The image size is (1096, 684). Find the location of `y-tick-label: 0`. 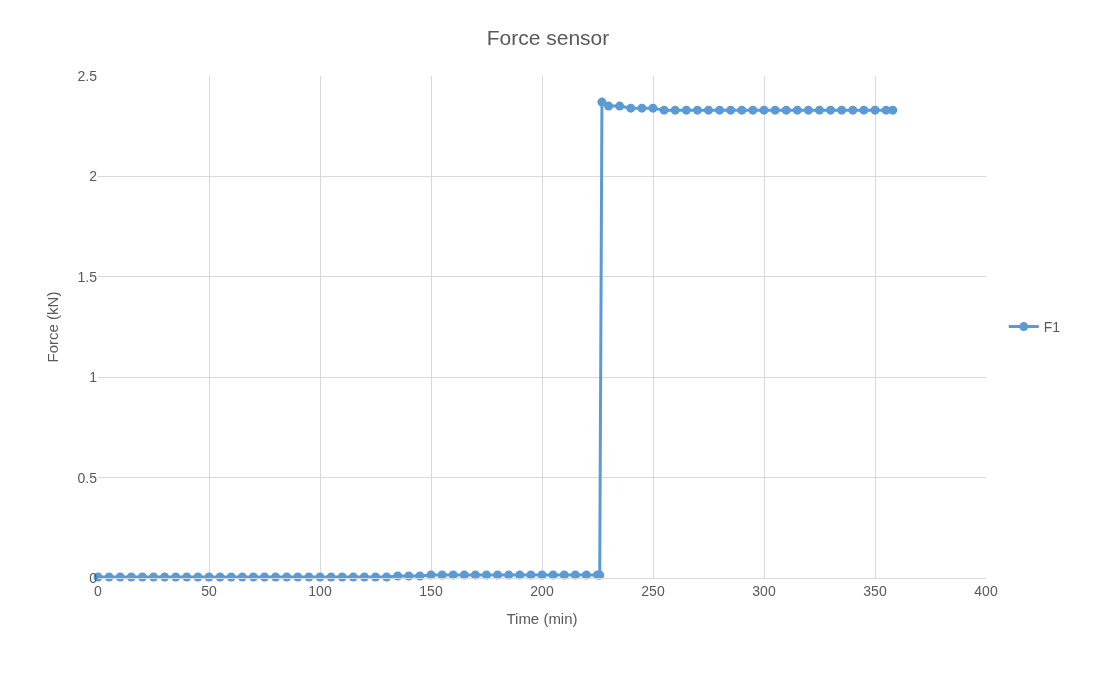

y-tick-label: 0 is located at coordinates (93, 577).